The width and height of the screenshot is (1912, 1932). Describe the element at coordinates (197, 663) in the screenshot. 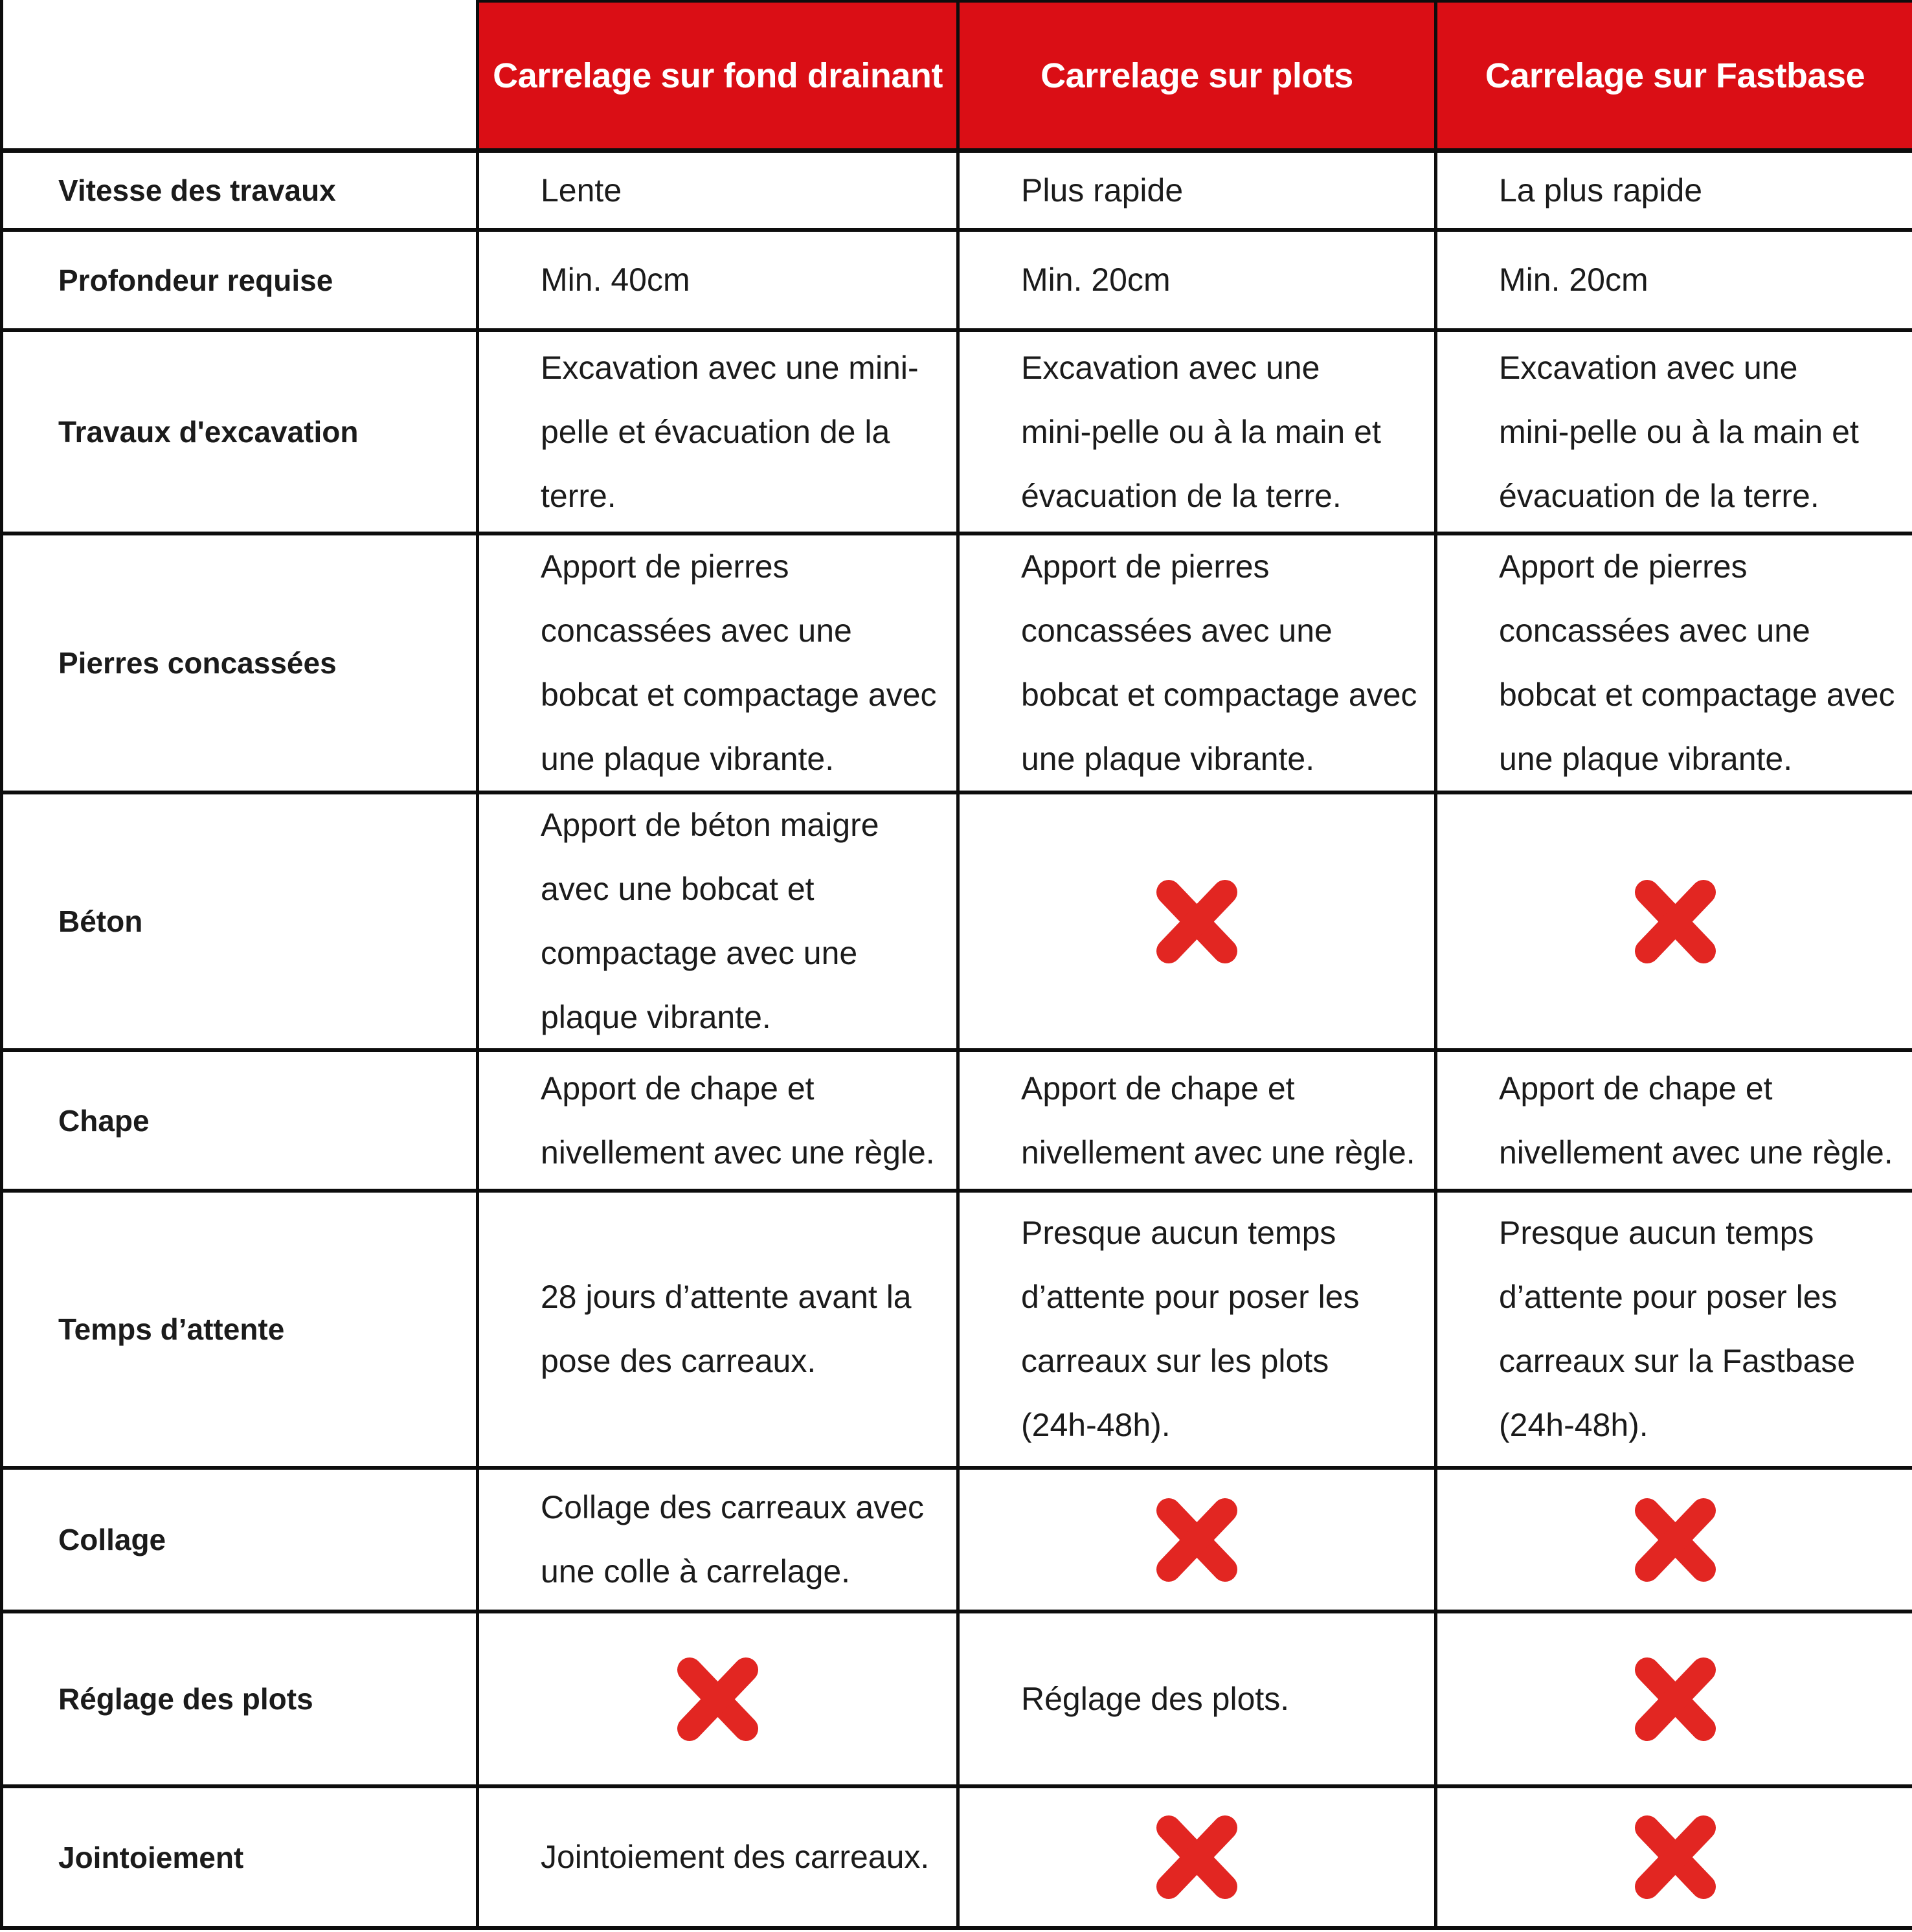

I see `row-label-text: Pierres concassées` at that location.